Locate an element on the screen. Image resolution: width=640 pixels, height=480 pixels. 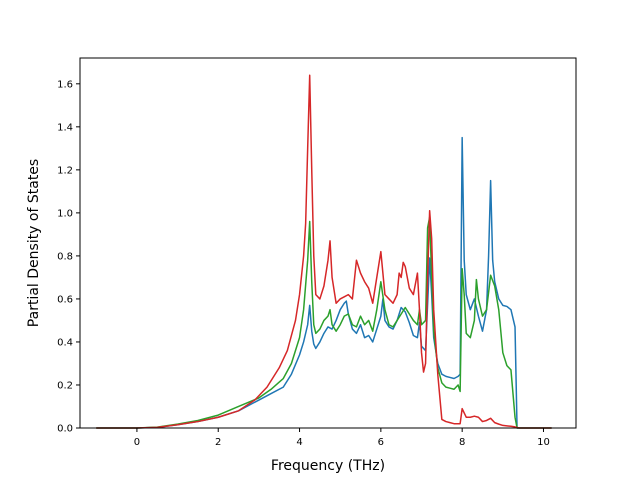
x-tick-label: 0 is located at coordinates (137, 442).